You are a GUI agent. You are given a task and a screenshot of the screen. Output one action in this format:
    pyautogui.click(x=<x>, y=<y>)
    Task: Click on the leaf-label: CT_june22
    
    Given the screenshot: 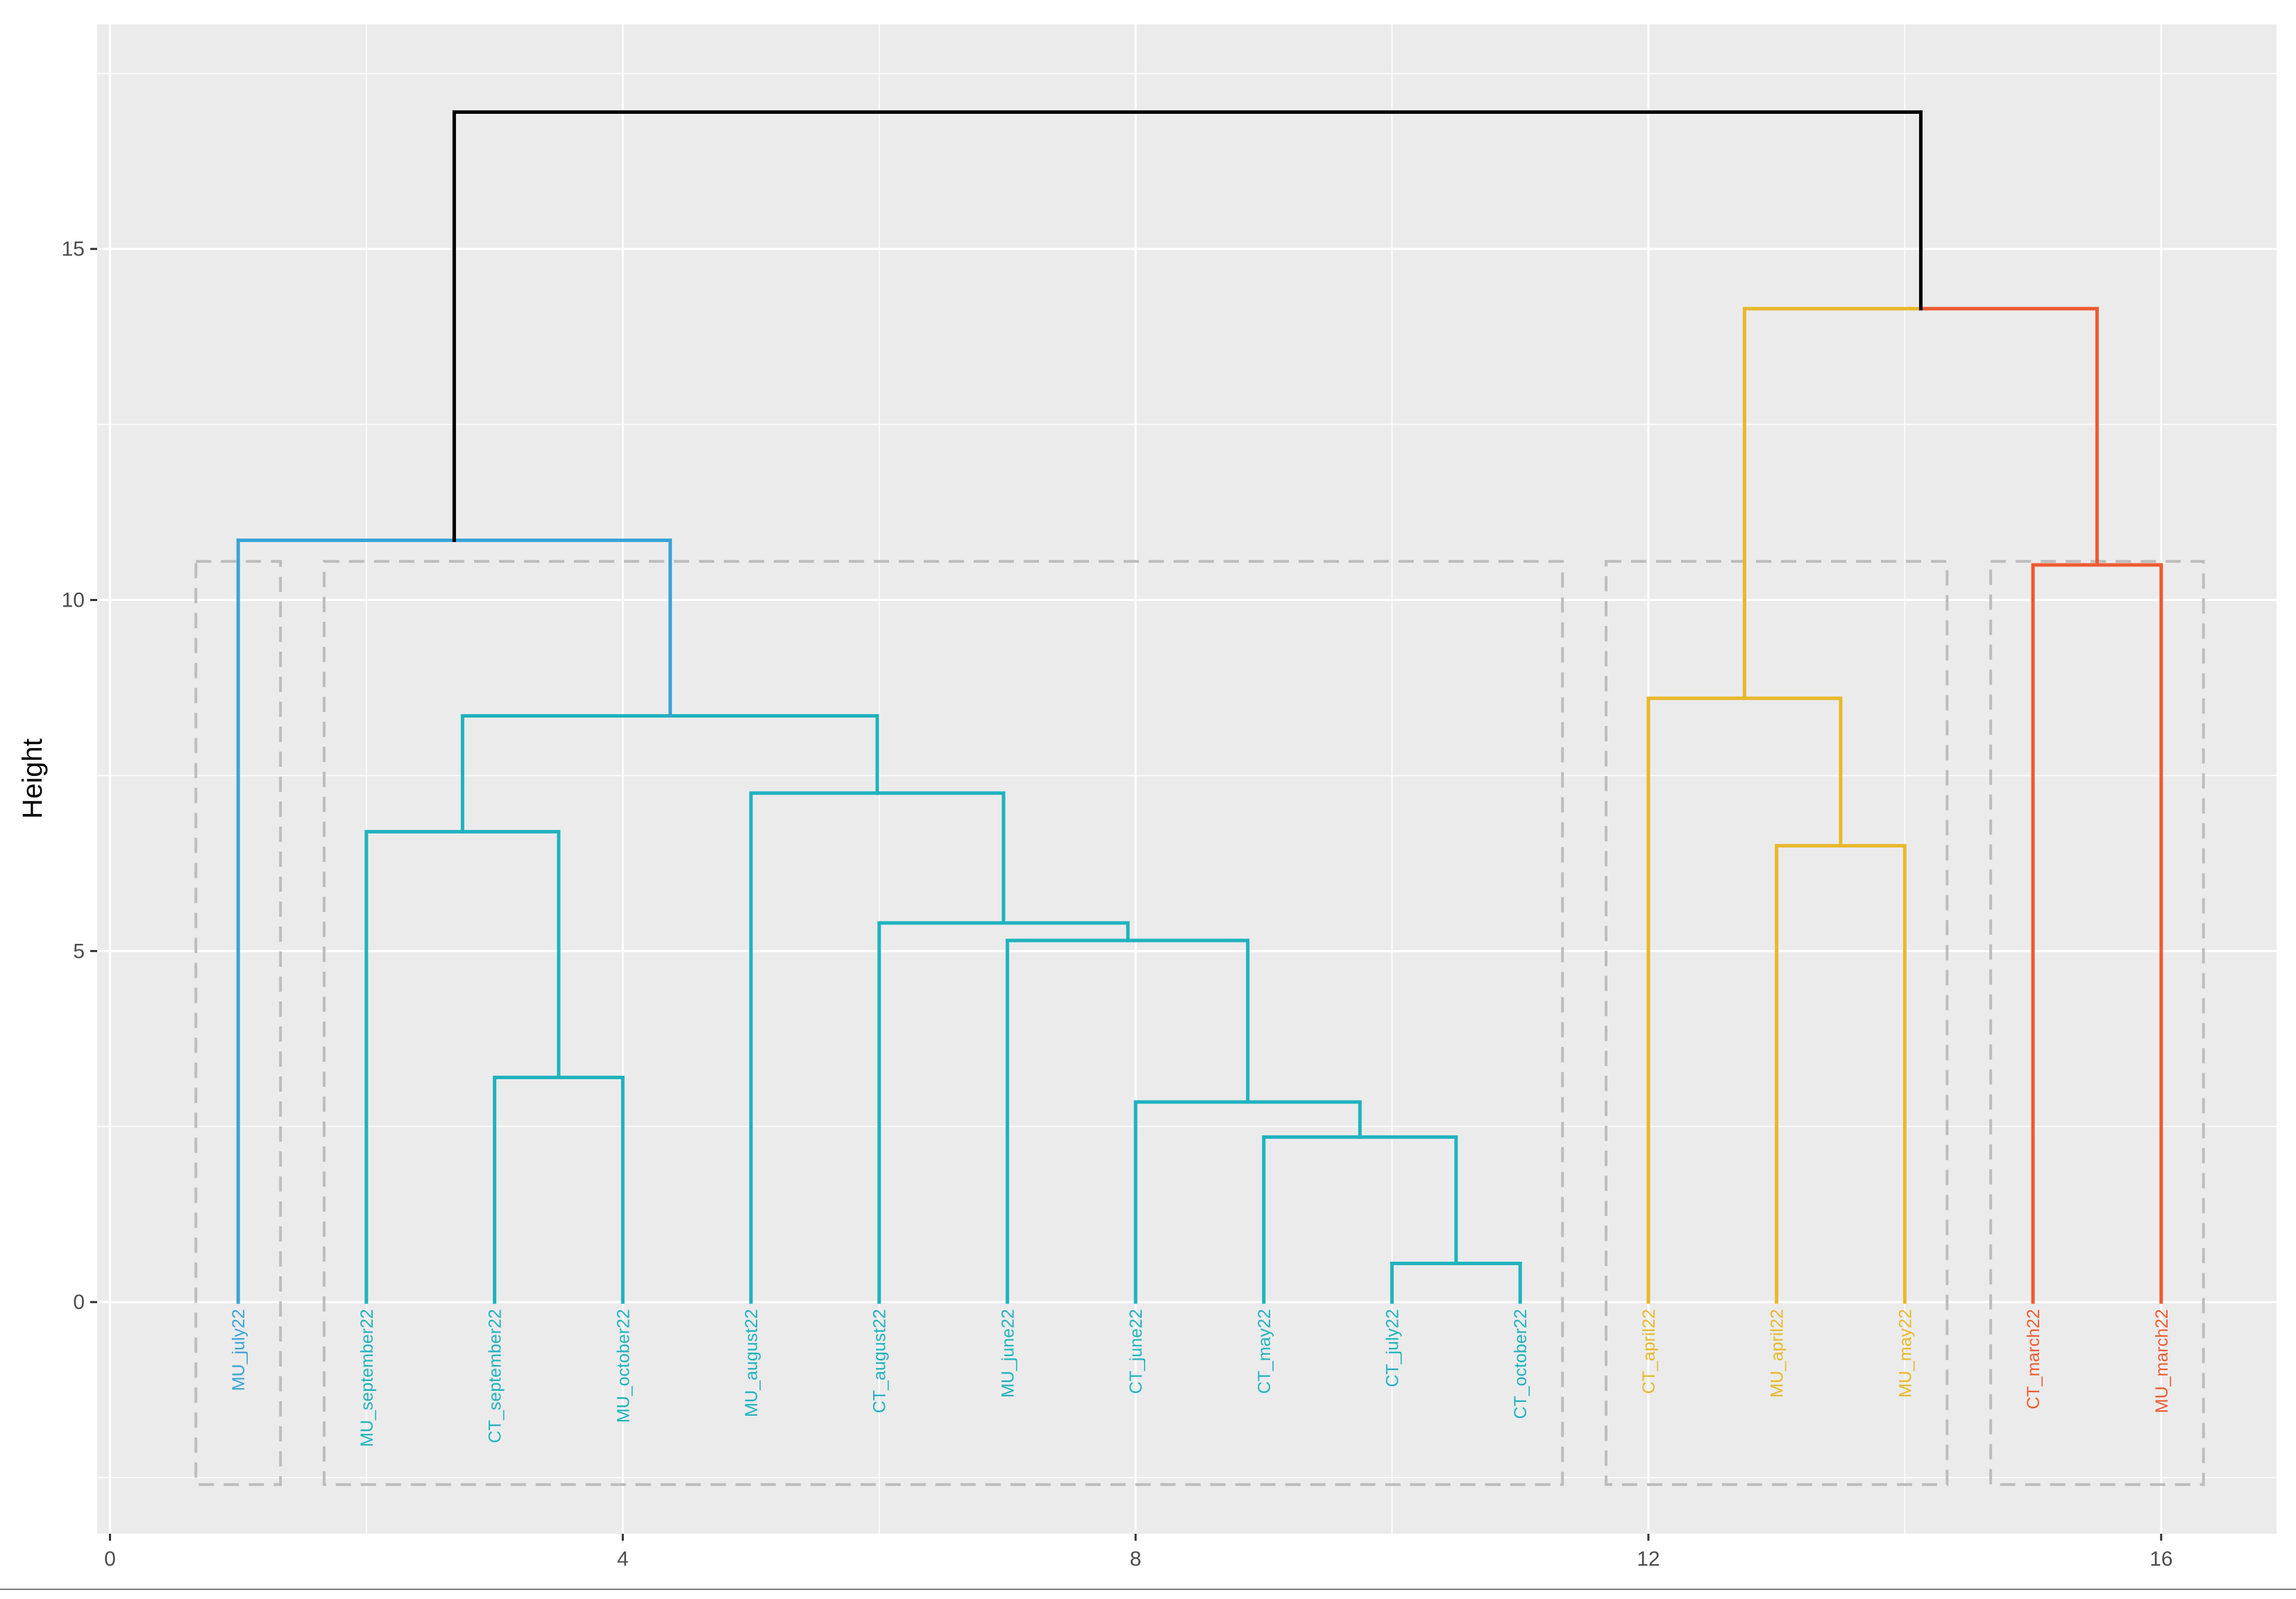 What is the action you would take?
    pyautogui.click(x=1136, y=1351)
    